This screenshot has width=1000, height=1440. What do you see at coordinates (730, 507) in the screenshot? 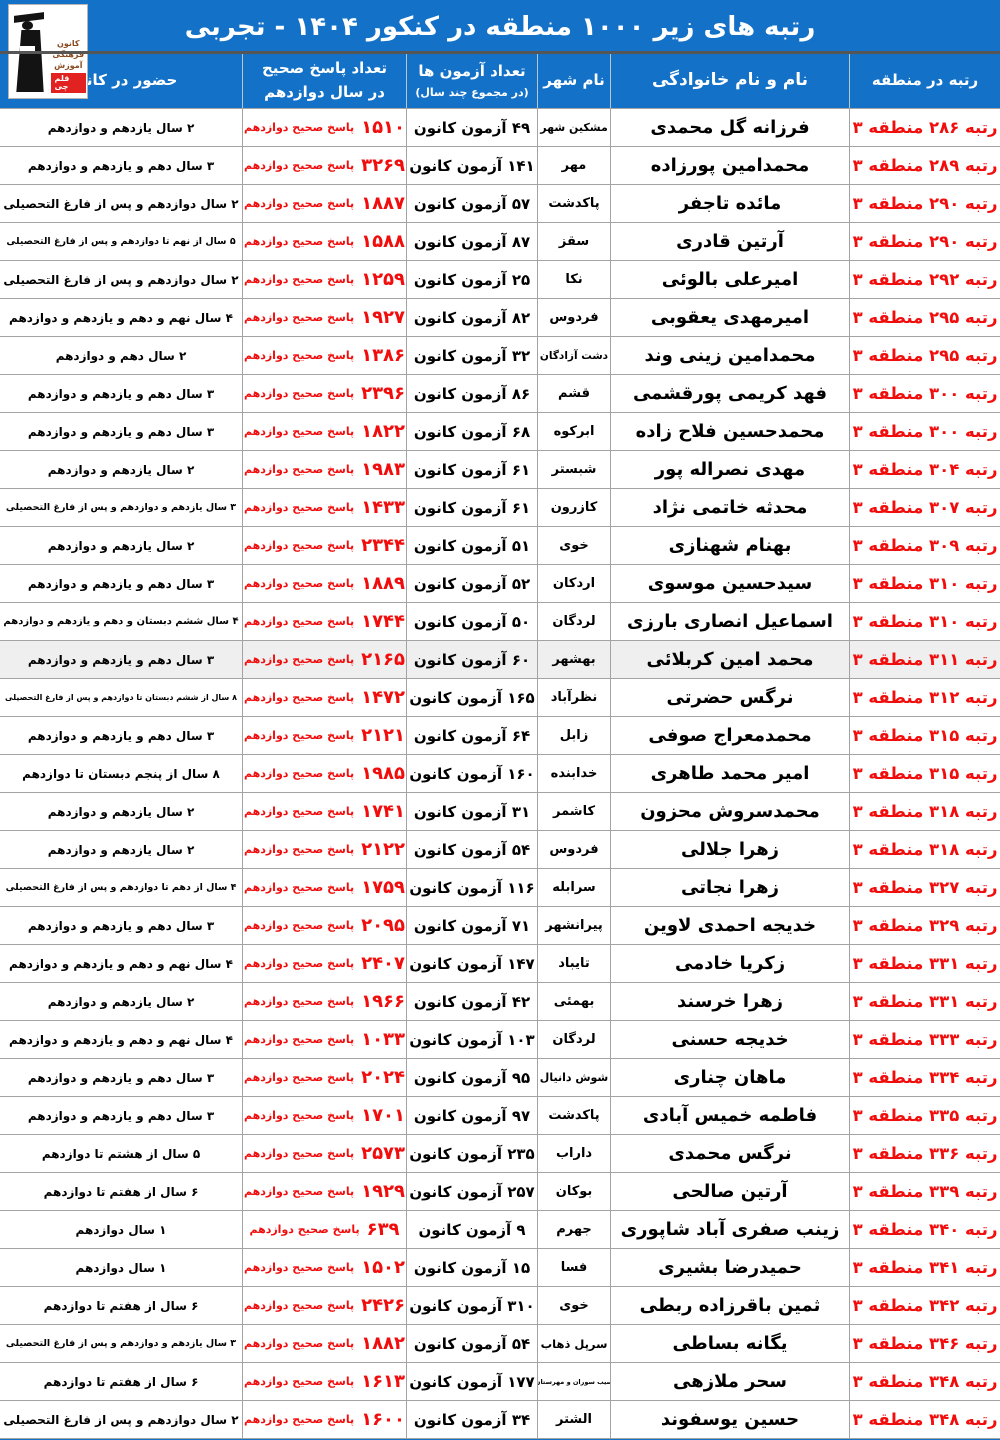
I see `student-name: محدثه خاتمی نژاد` at bounding box center [730, 507].